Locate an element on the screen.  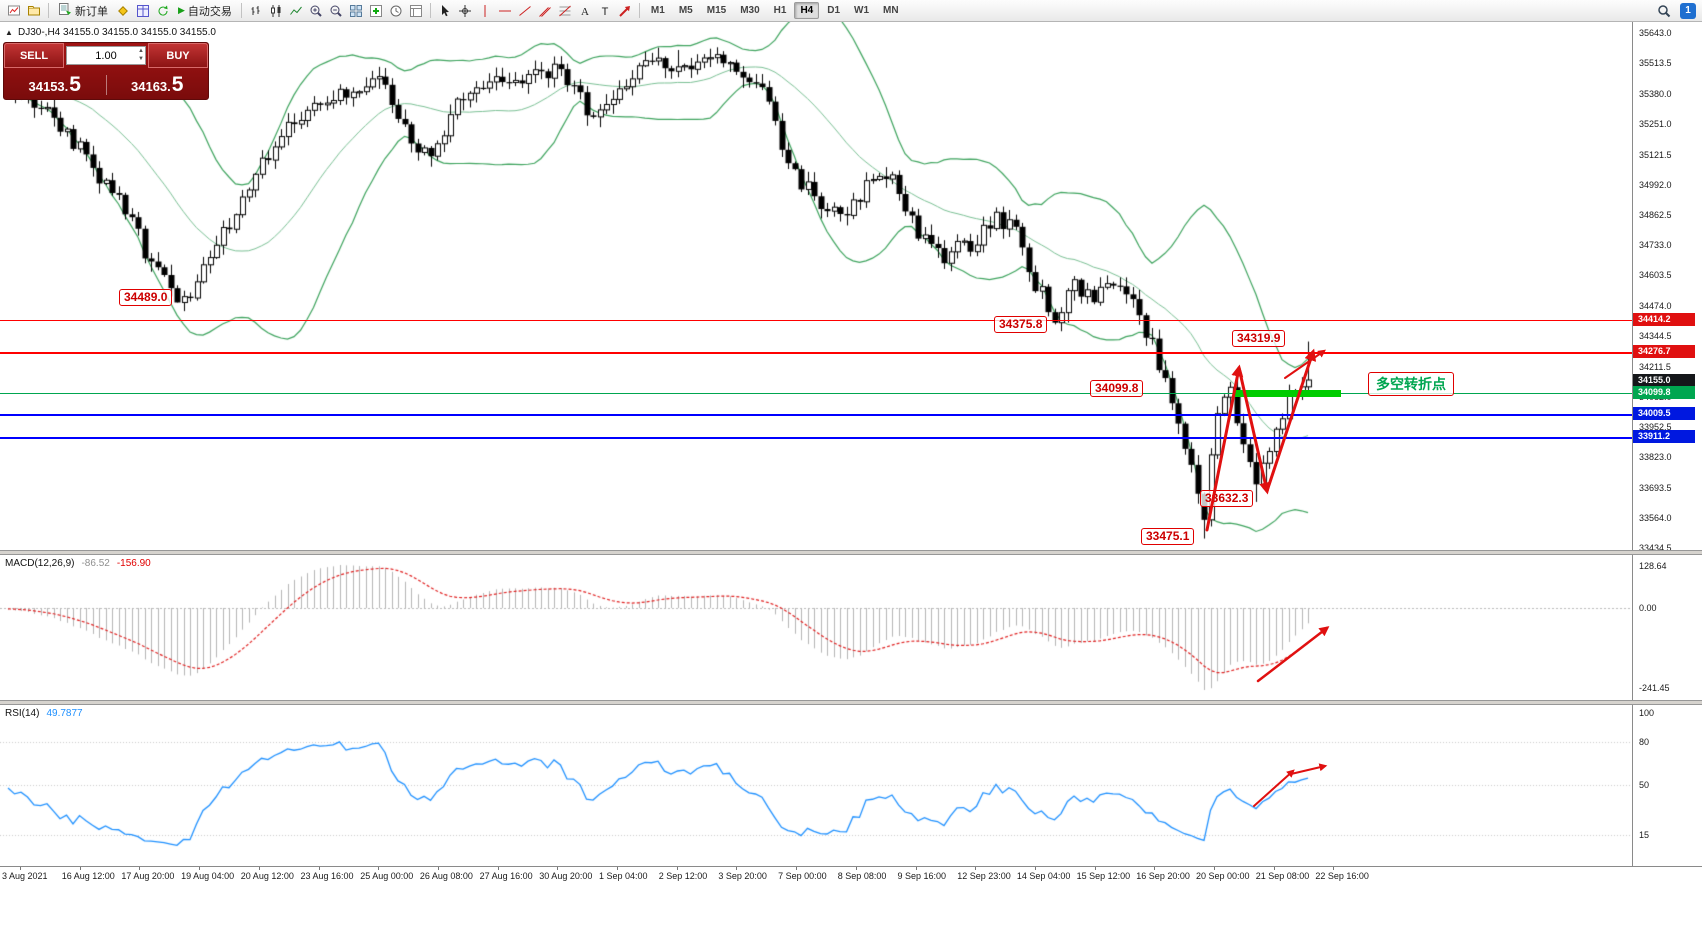
candlesticks-icon is located at coordinates (276, 11).